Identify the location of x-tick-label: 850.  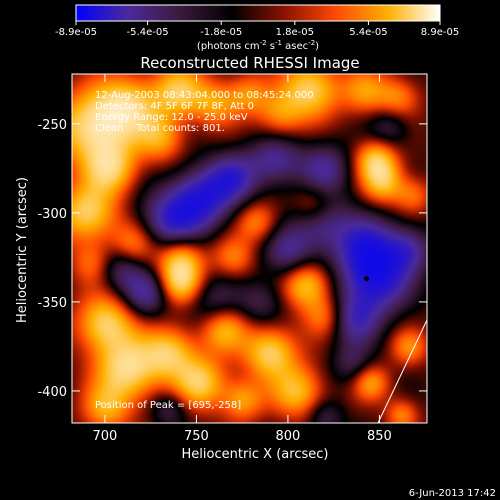
(379, 436).